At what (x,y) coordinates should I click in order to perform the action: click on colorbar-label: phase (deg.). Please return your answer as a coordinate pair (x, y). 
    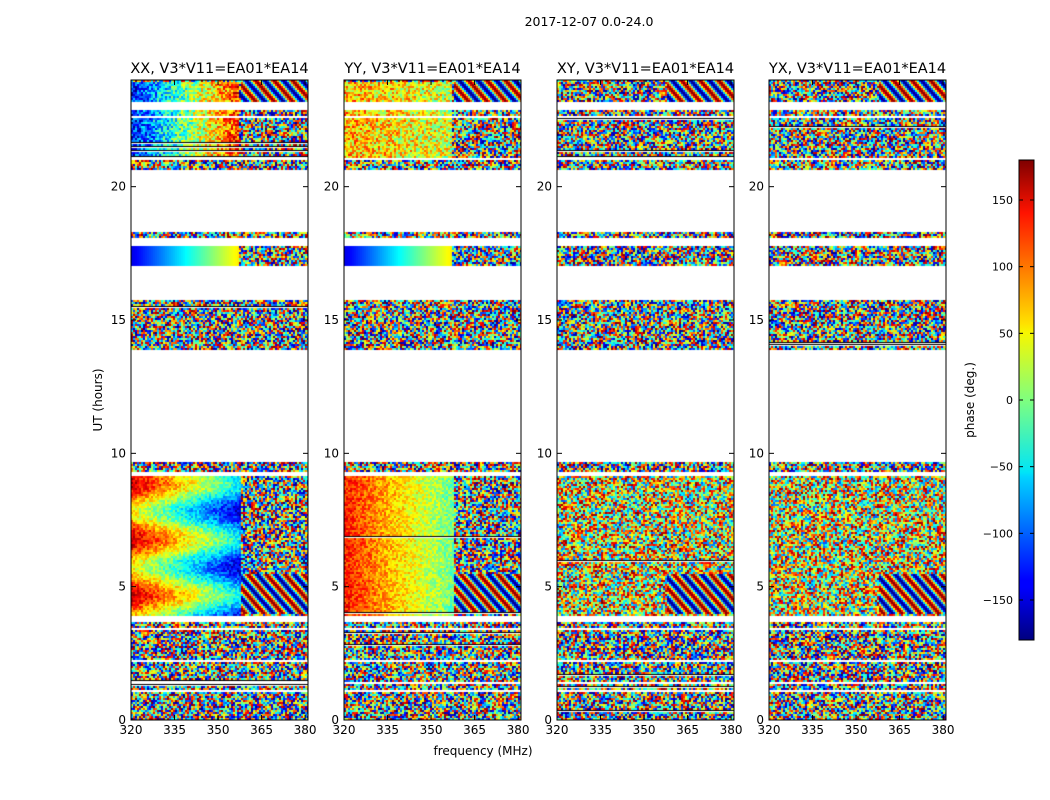
    Looking at the image, I should click on (970, 400).